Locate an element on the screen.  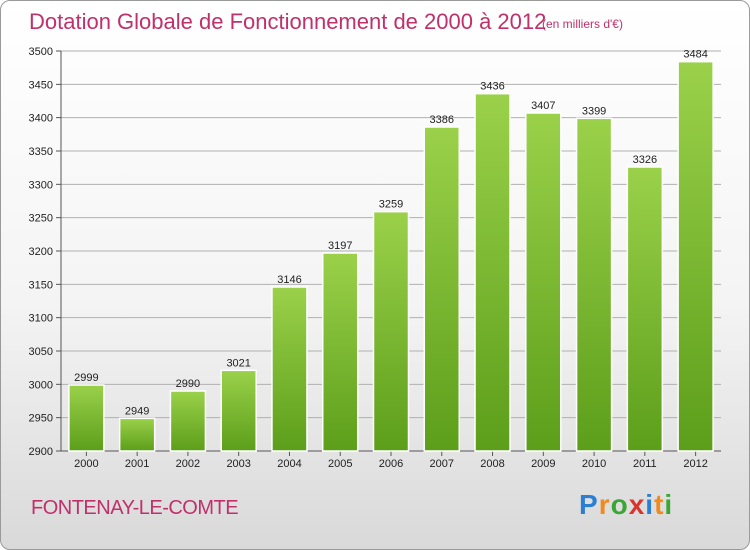
x-tick-label-2008: 2008 is located at coordinates (492, 464).